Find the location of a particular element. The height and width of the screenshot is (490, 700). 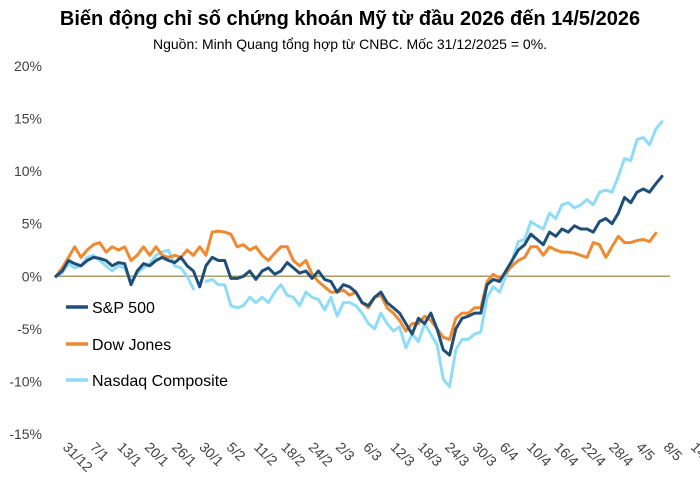

x-tick-label: 14/5 is located at coordinates (694, 454).